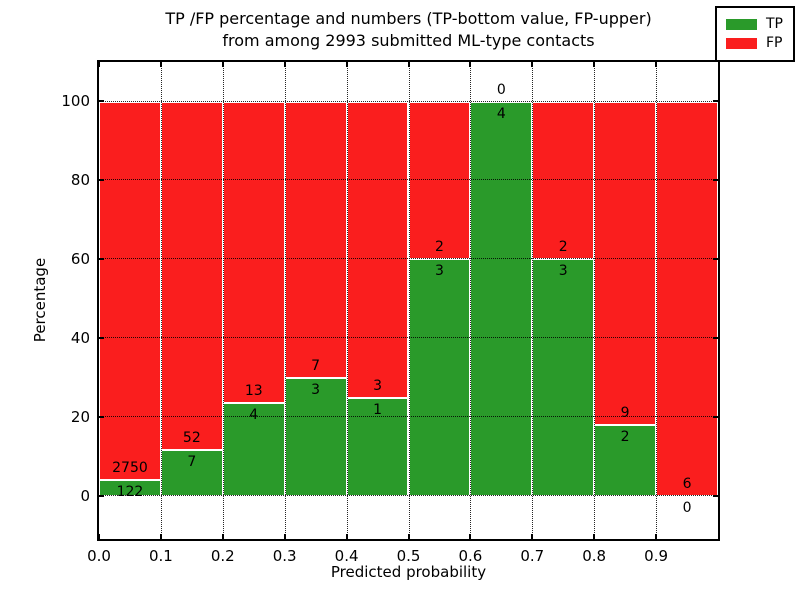 Image resolution: width=800 pixels, height=600 pixels. Describe the element at coordinates (741, 24) in the screenshot. I see `tp-legend-swatch` at that location.